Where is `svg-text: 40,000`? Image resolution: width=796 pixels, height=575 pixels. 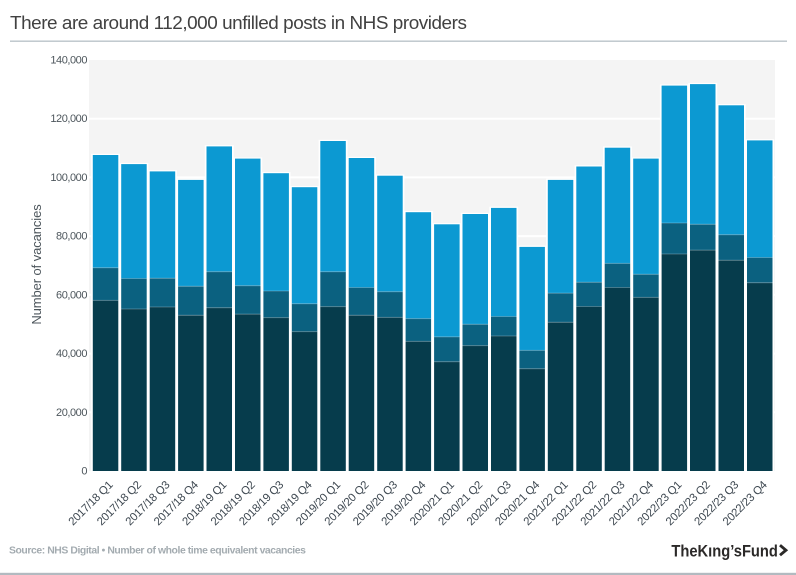 svg-text: 40,000 is located at coordinates (71, 354).